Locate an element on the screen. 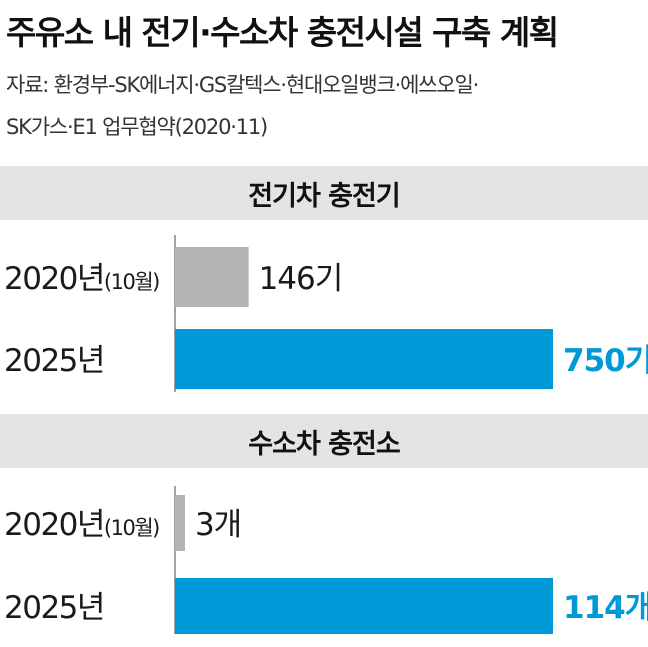  ev-category-label: 2020년(10월) is located at coordinates (81, 279).